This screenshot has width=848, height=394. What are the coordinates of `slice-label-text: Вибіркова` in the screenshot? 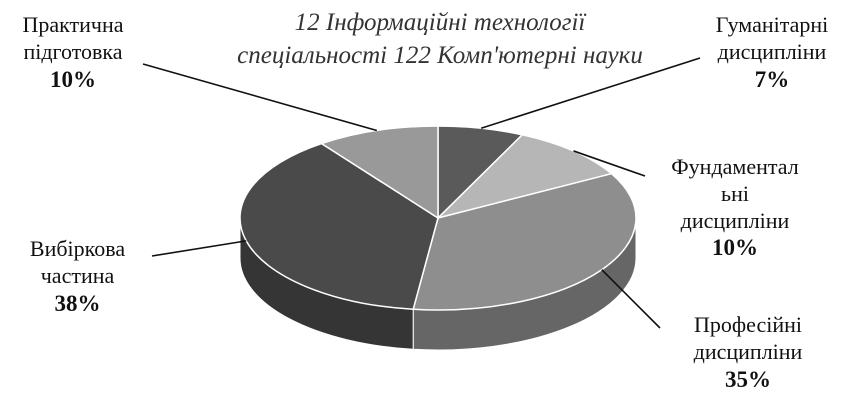 It's located at (77, 248).